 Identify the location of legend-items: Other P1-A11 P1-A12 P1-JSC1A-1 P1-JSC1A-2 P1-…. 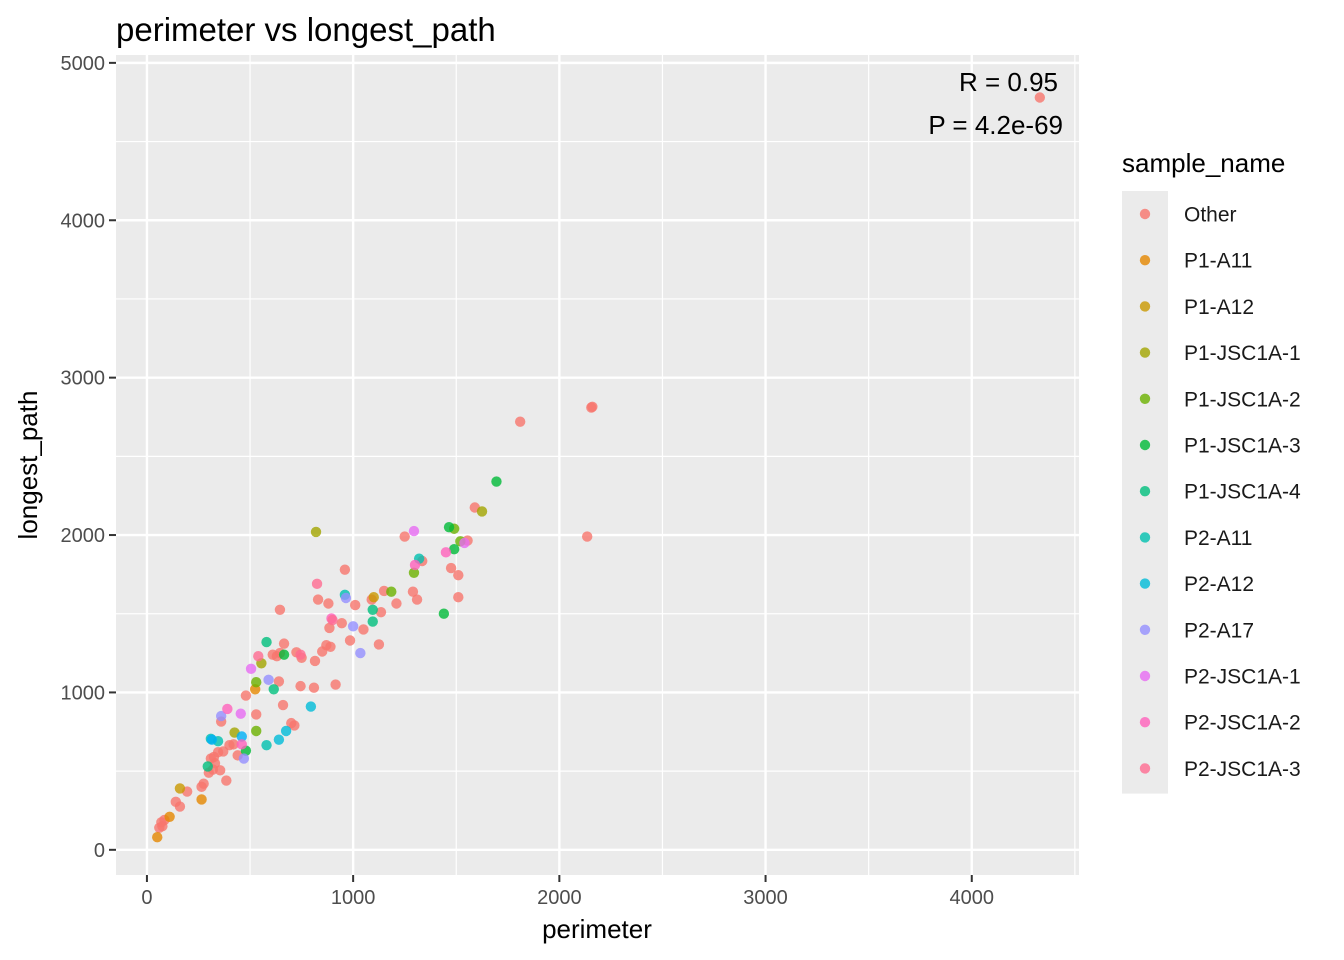
(1211, 492).